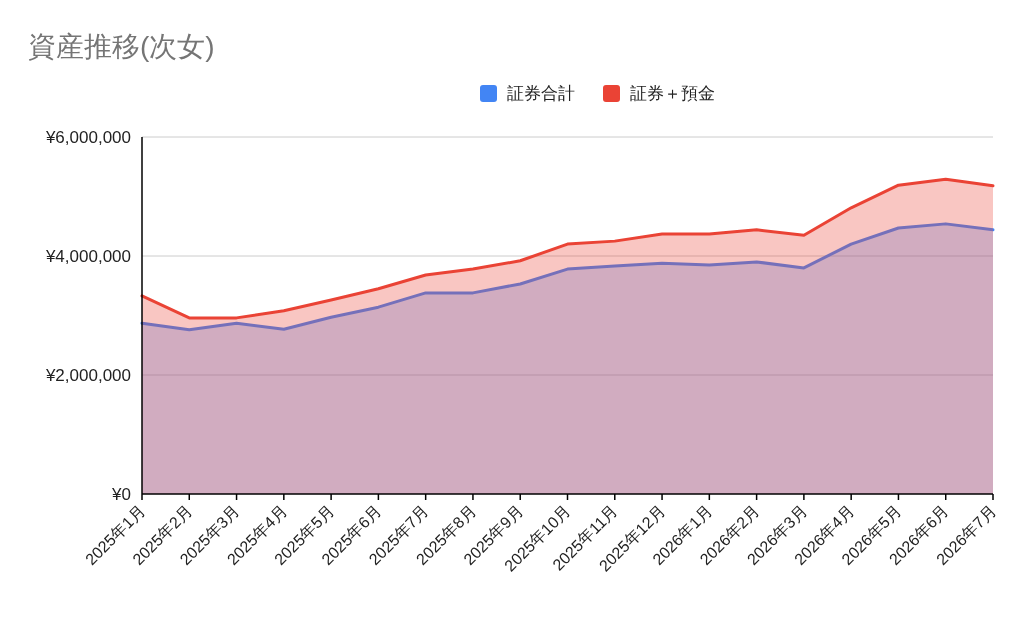 The height and width of the screenshot is (629, 1024). Describe the element at coordinates (121, 494) in the screenshot. I see `y-tick-label: ¥0` at that location.